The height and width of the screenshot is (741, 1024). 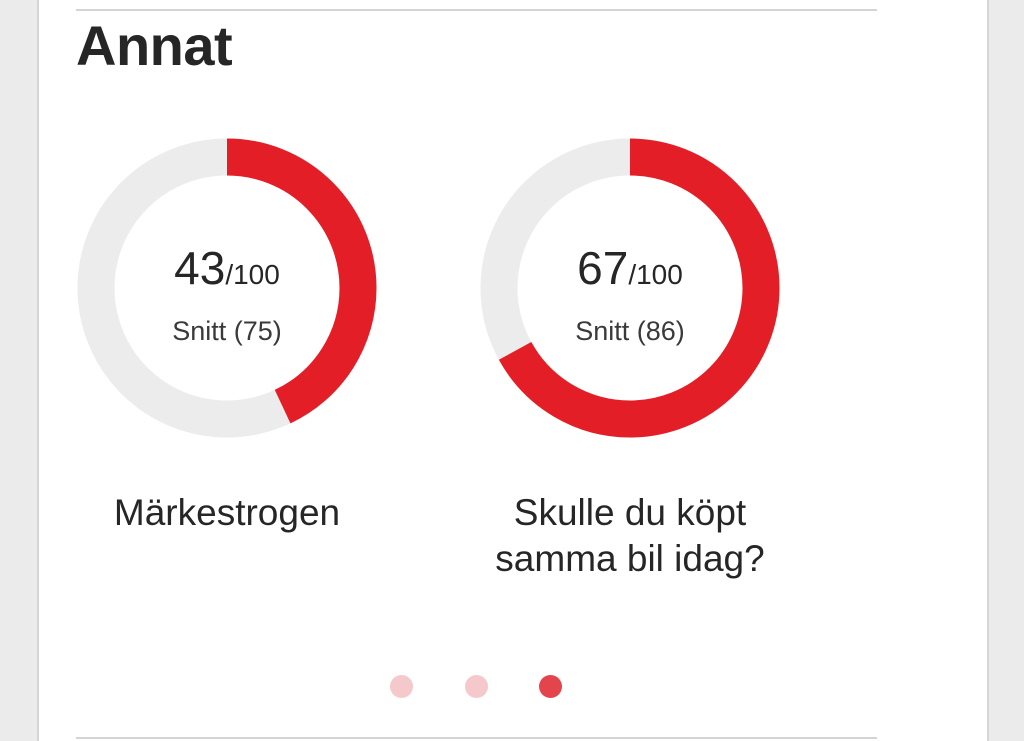 I want to click on score-value: 43, so click(x=200, y=268).